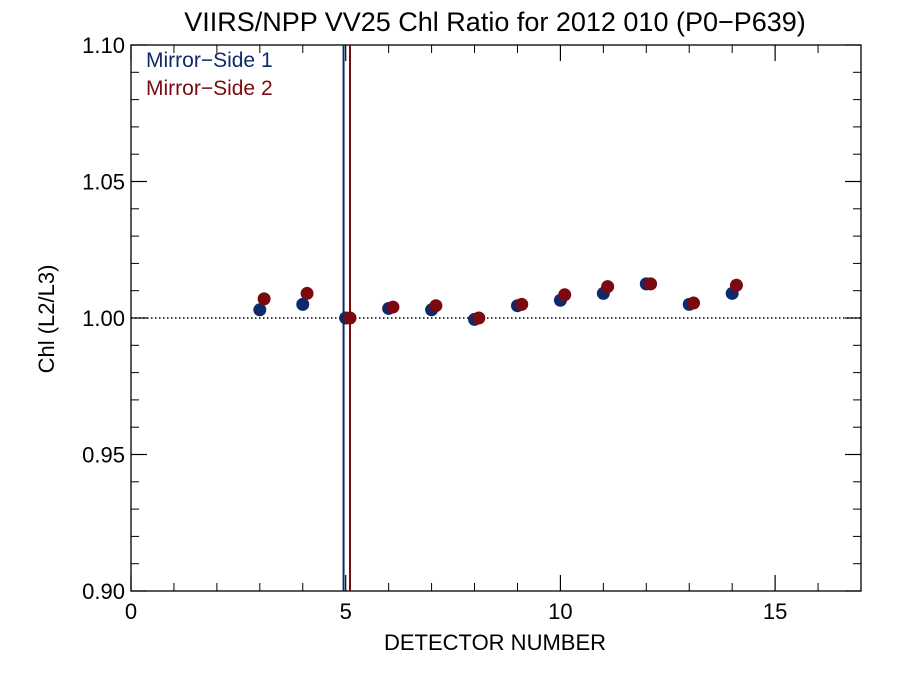  What do you see at coordinates (209, 60) in the screenshot?
I see `legend-entry-series-1: Mirror−Side 1` at bounding box center [209, 60].